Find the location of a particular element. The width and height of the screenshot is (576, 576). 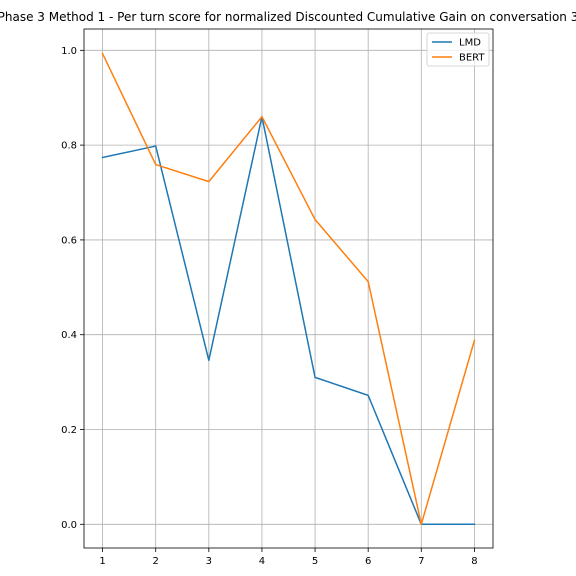

legend-label-bert: BERT is located at coordinates (472, 58).